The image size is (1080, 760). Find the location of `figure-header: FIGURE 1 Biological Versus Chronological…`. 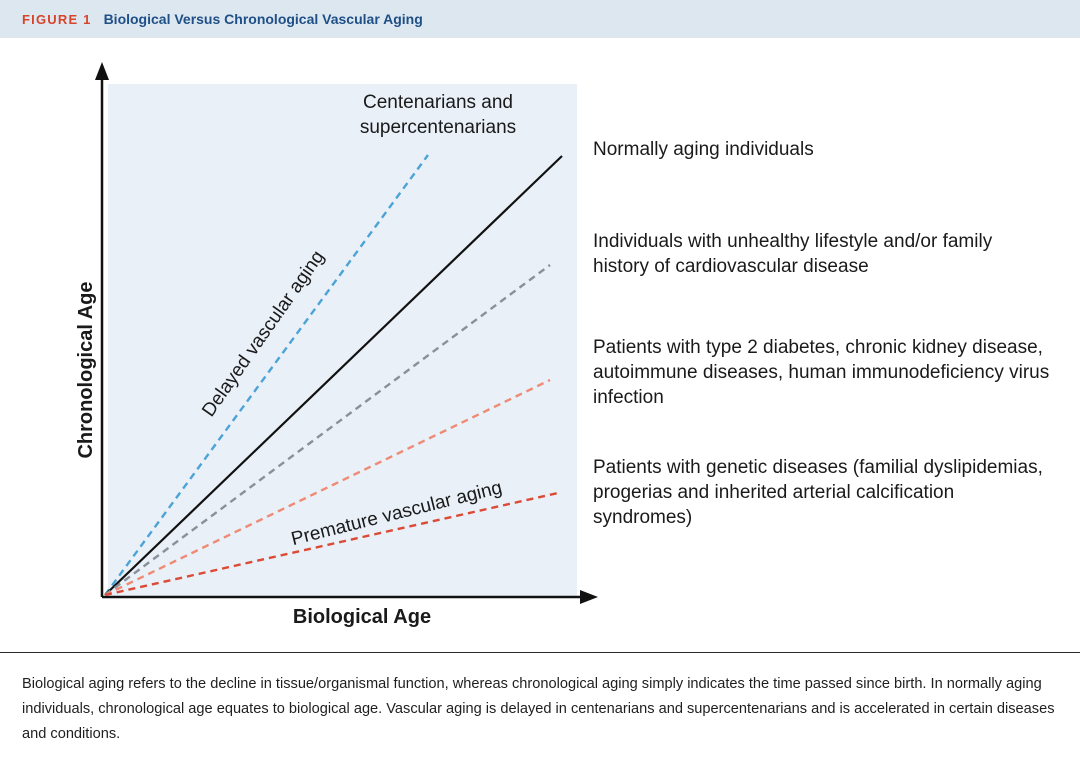

figure-header: FIGURE 1 Biological Versus Chronological… is located at coordinates (540, 19).